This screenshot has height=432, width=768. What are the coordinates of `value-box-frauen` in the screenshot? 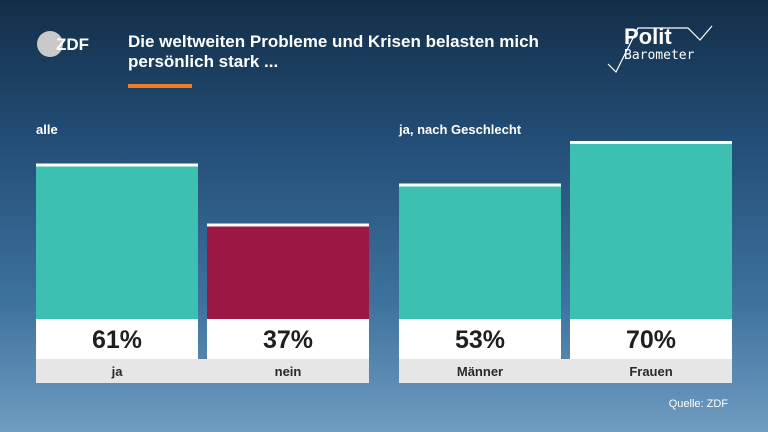 It's located at (651, 339).